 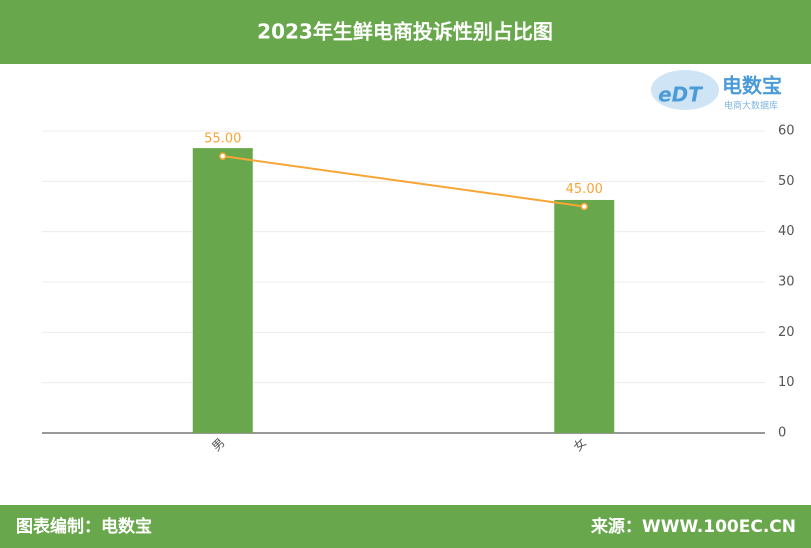 What do you see at coordinates (579, 444) in the screenshot?
I see `x-tick-label: 女` at bounding box center [579, 444].